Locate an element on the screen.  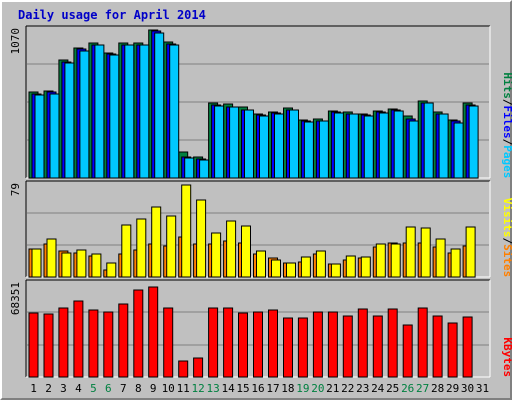
legend-kbytes: KBytes is located at coordinates (506, 357).